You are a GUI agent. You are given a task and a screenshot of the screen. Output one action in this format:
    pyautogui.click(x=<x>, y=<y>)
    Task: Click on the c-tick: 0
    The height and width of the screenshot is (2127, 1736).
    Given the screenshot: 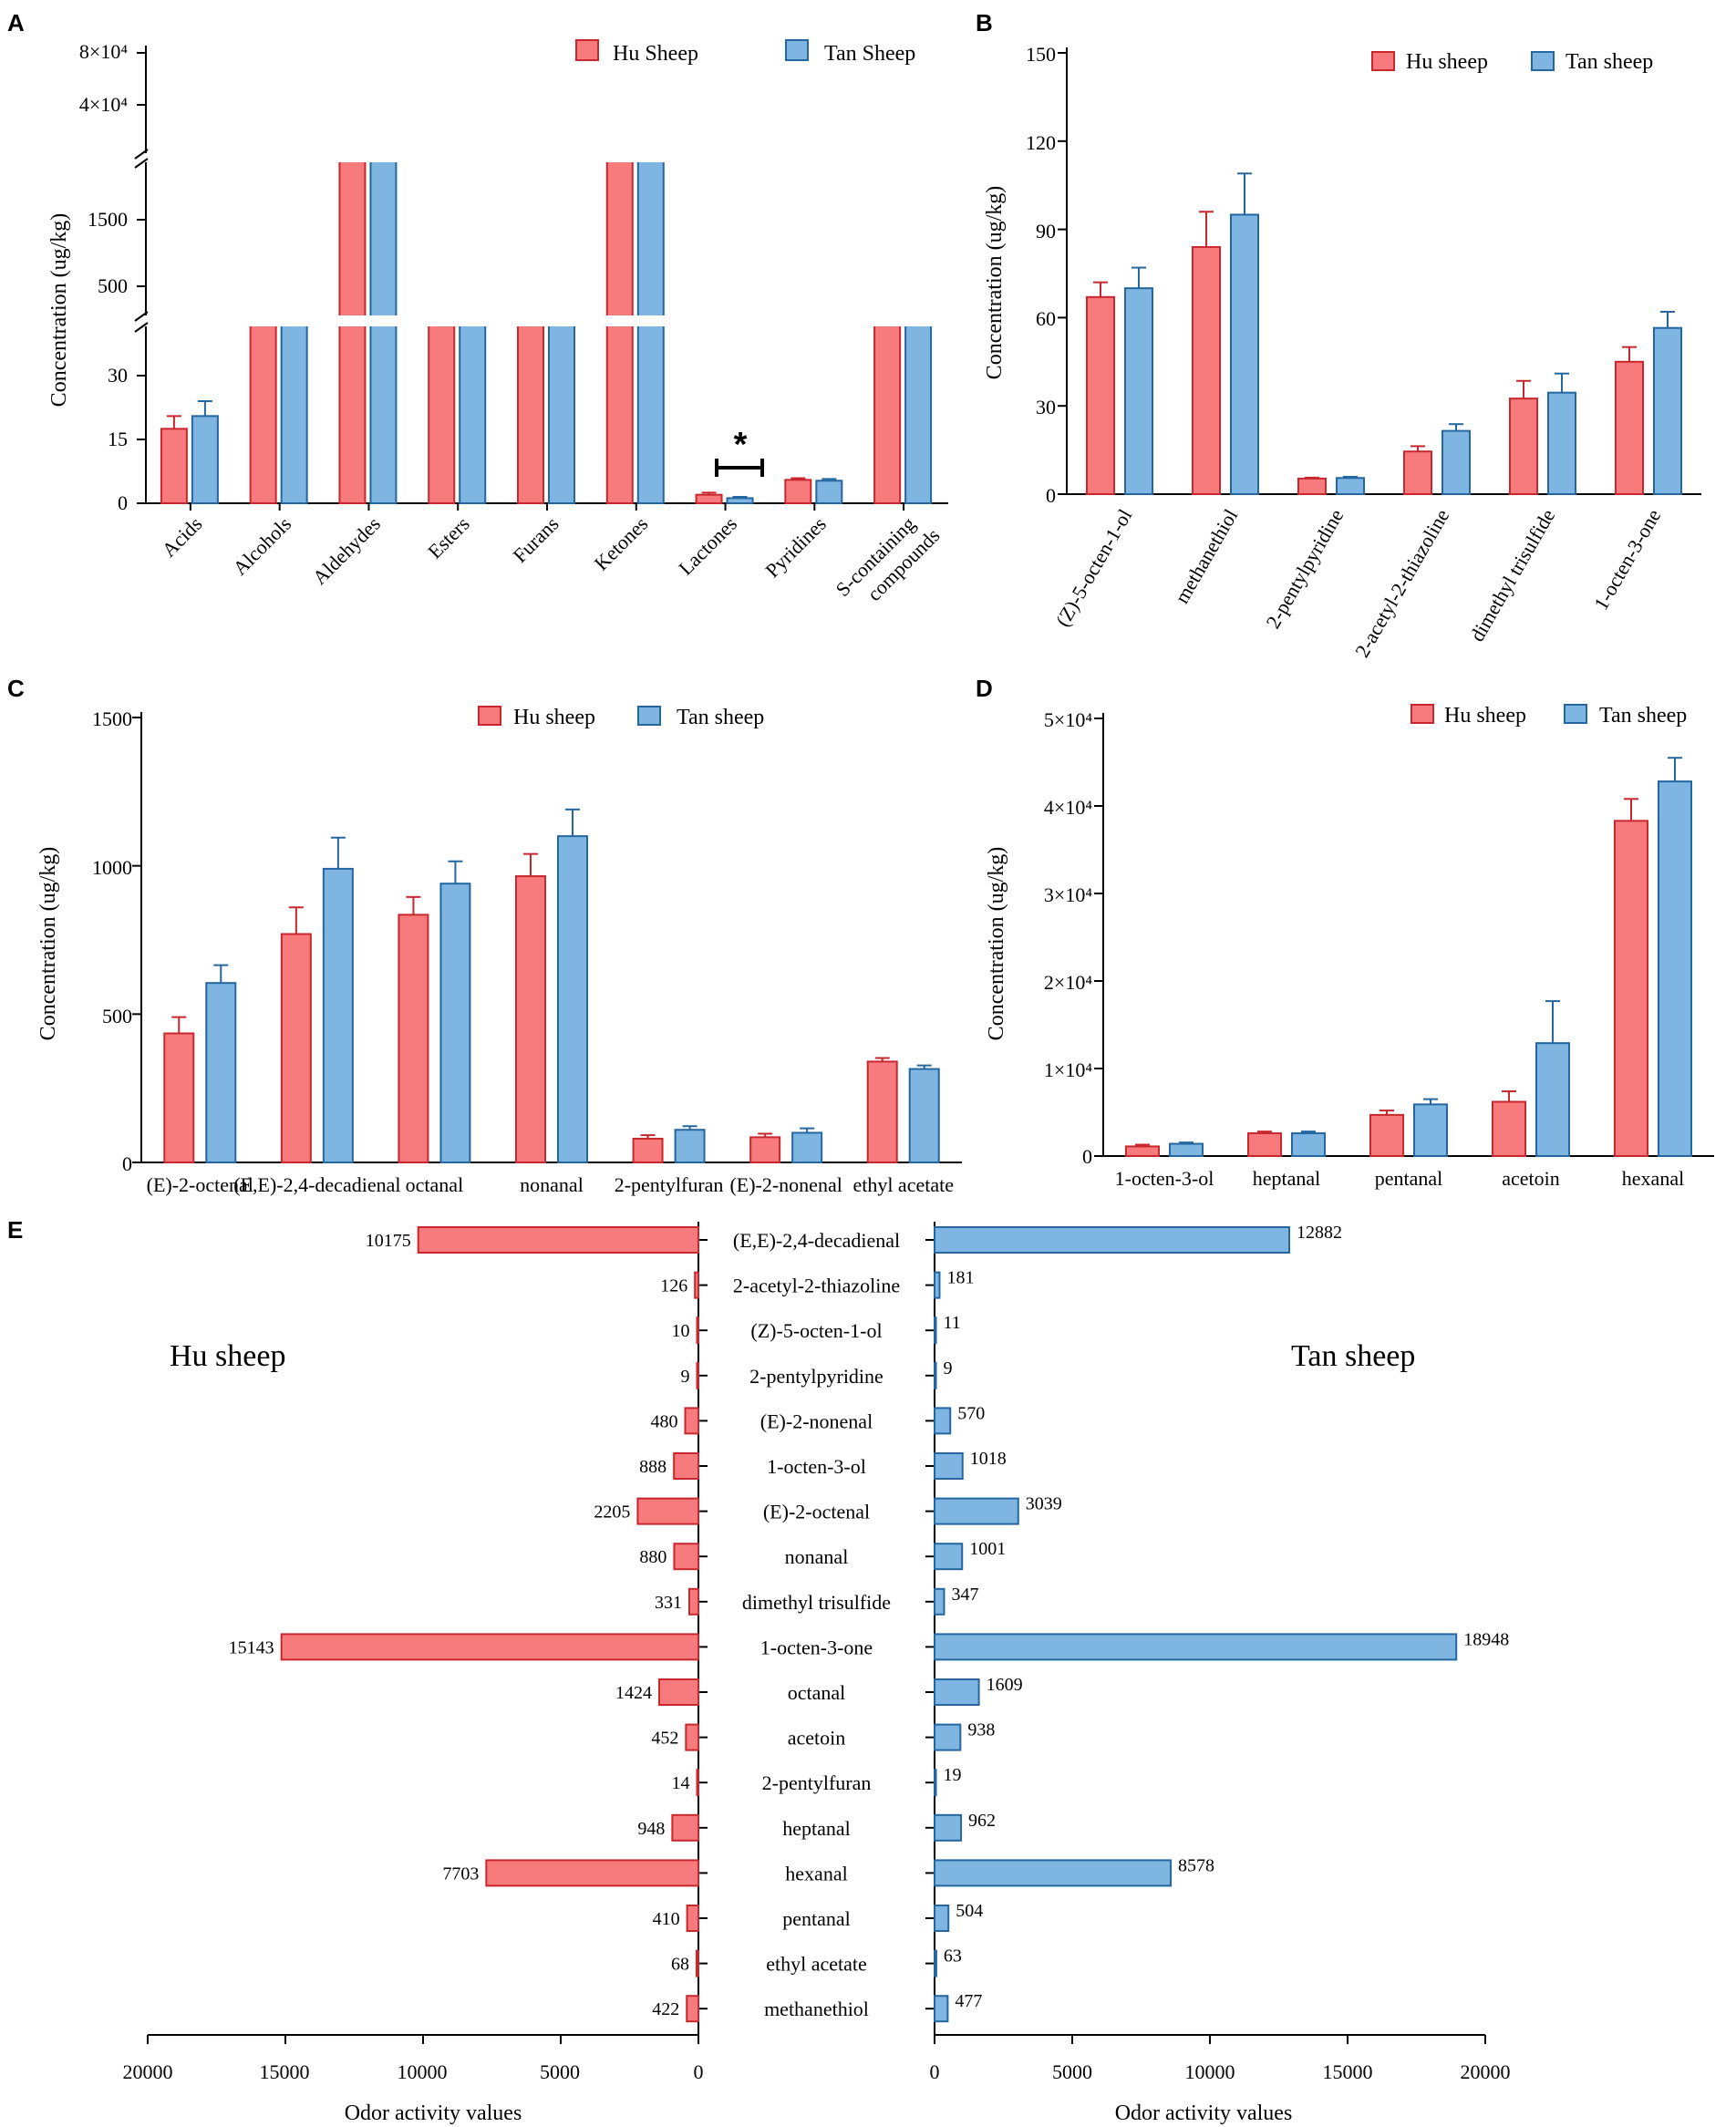 What is the action you would take?
    pyautogui.click(x=127, y=1163)
    